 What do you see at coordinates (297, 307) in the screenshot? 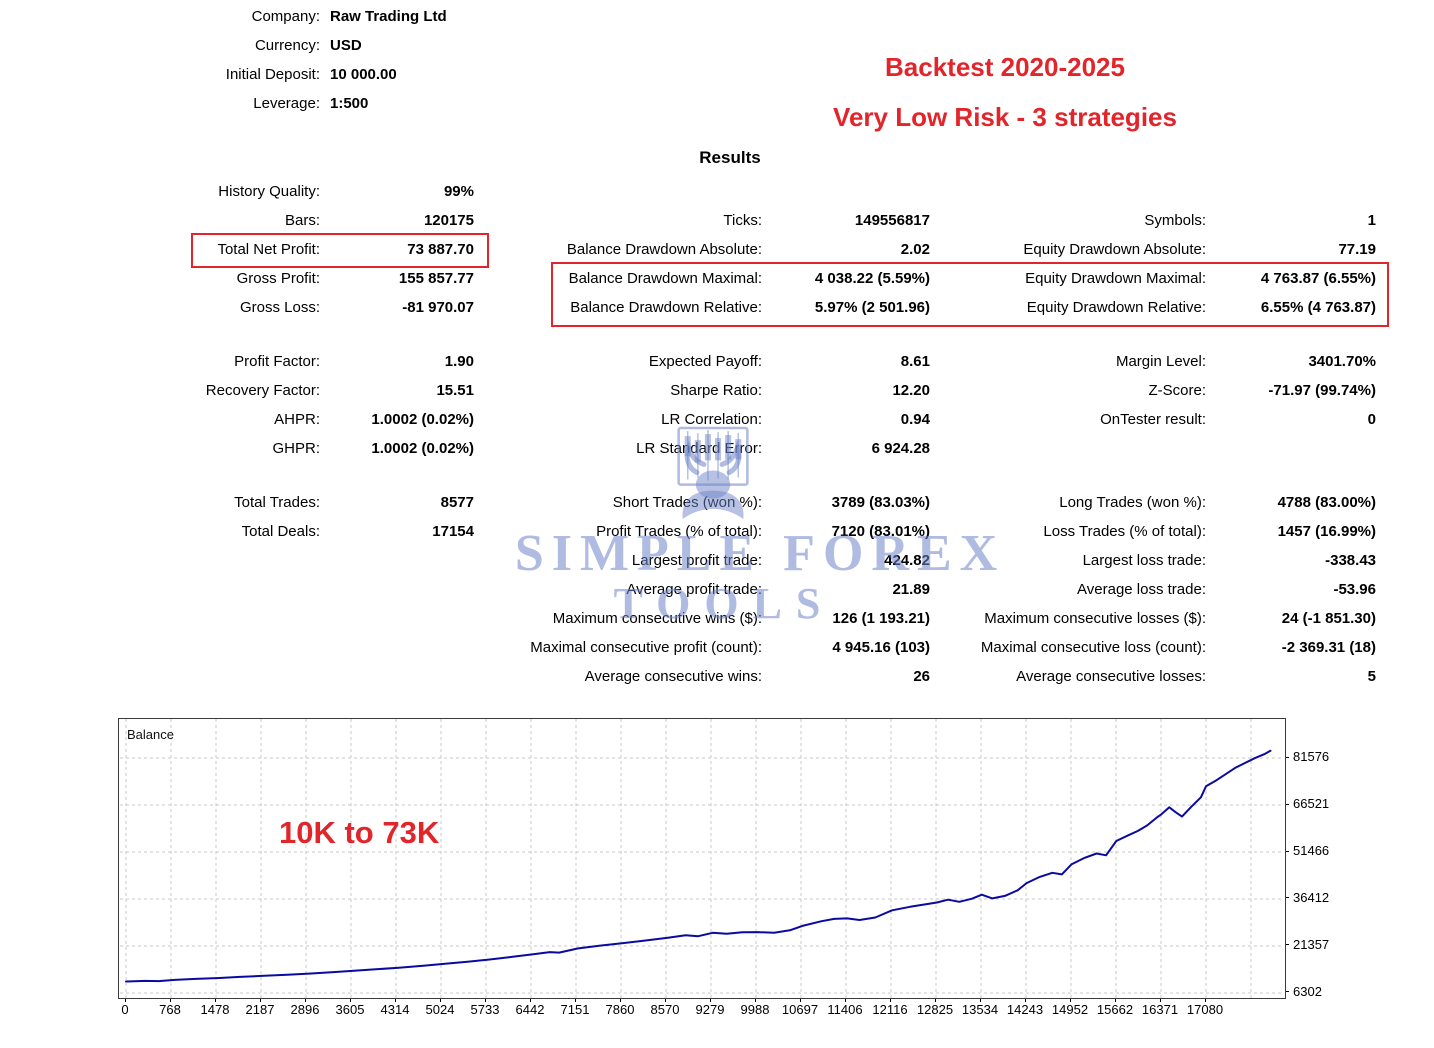
I see `stats-row: Gross Loss: -81 970.07` at bounding box center [297, 307].